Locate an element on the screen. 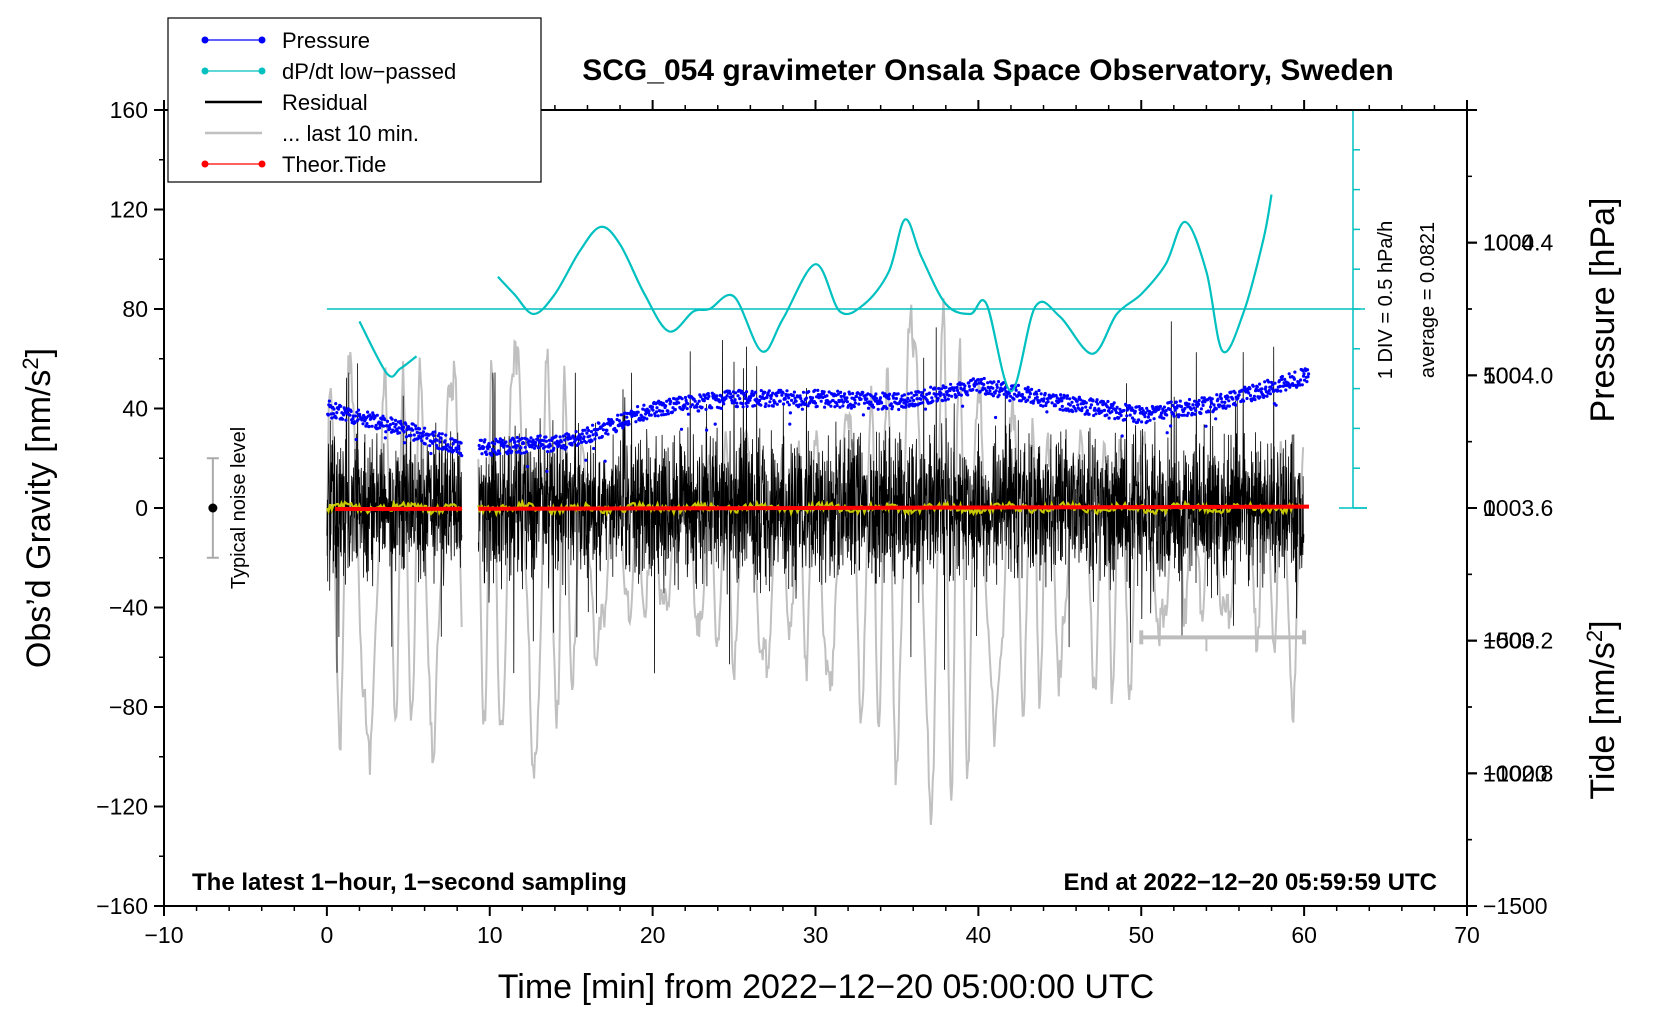  pressure-tick-label: 1003.2 is located at coordinates (1518, 641).